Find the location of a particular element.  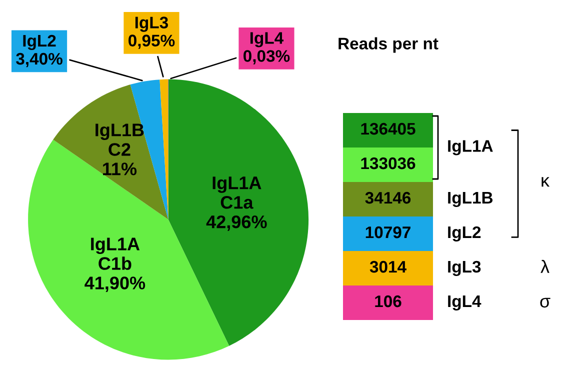

text: IgL1B is located at coordinates (470, 200).